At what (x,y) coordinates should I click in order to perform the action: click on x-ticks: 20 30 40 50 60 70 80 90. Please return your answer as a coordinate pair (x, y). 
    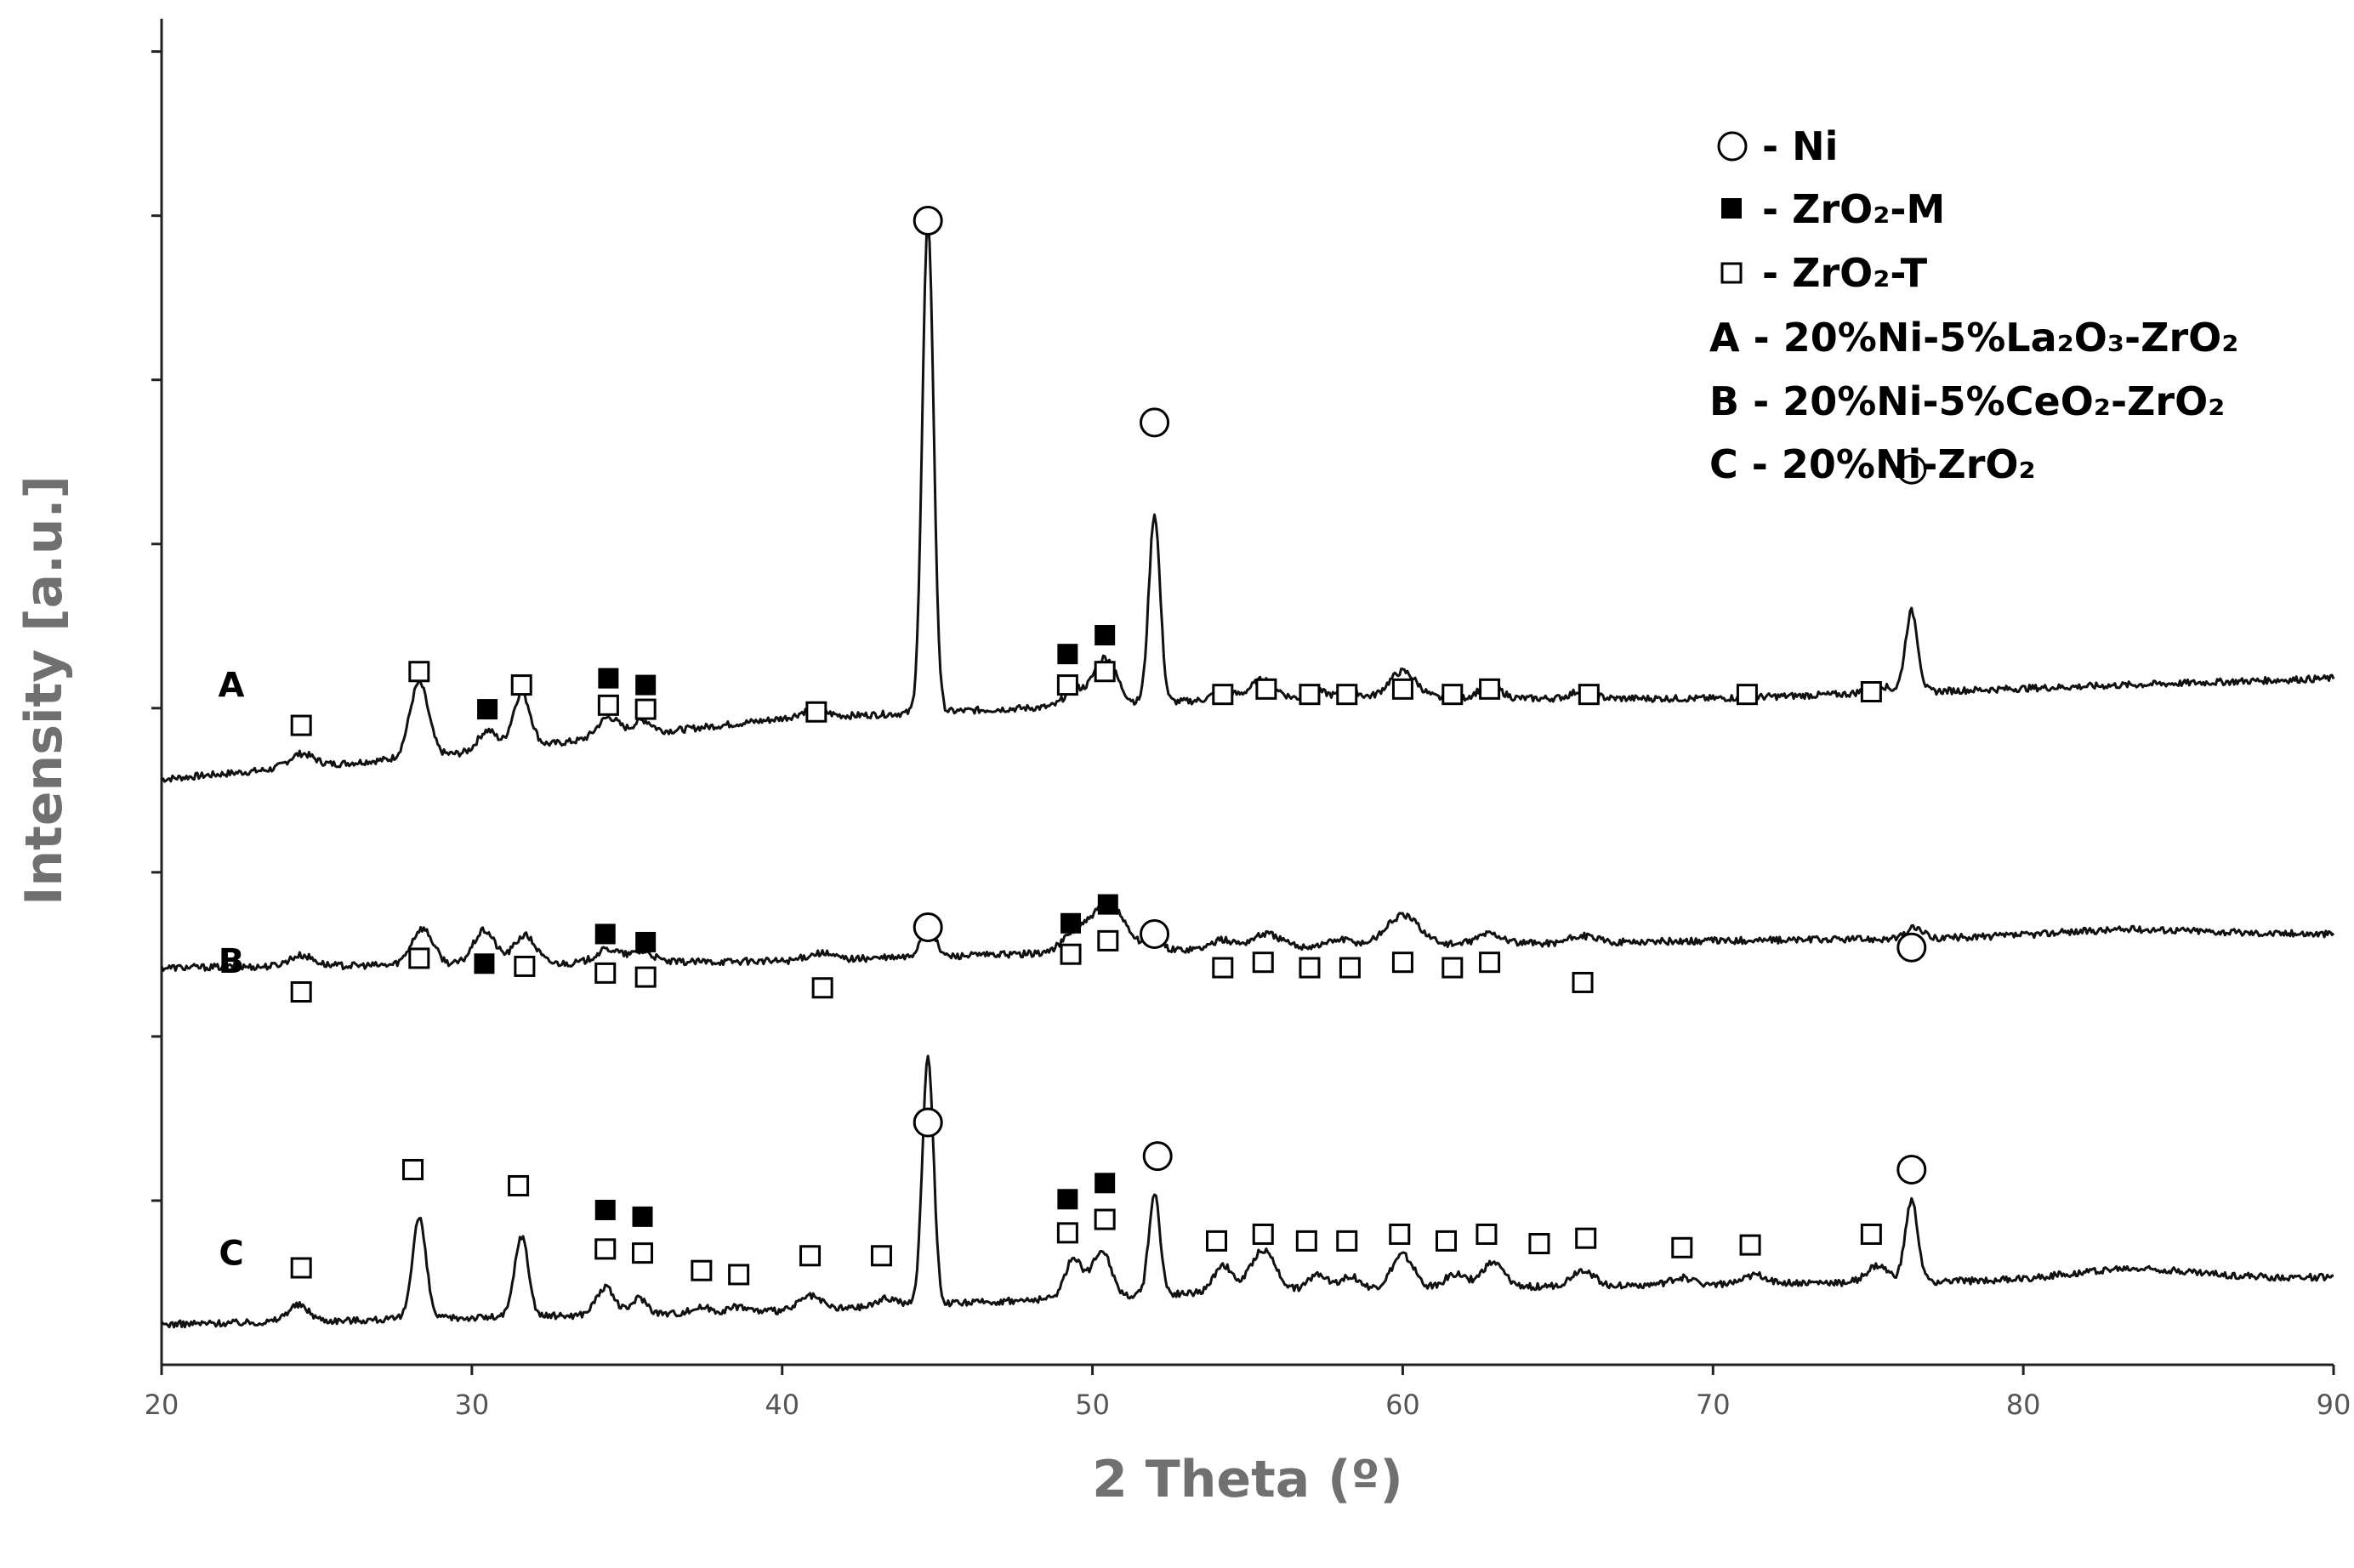
    Looking at the image, I should click on (1248, 1393).